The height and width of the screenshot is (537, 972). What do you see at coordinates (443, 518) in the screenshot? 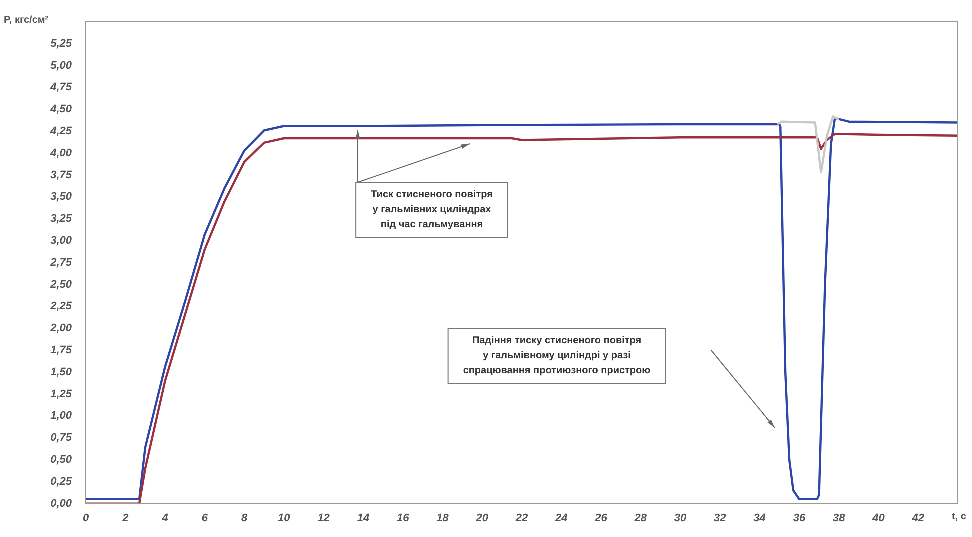
I see `x-tick-label: 18` at bounding box center [443, 518].